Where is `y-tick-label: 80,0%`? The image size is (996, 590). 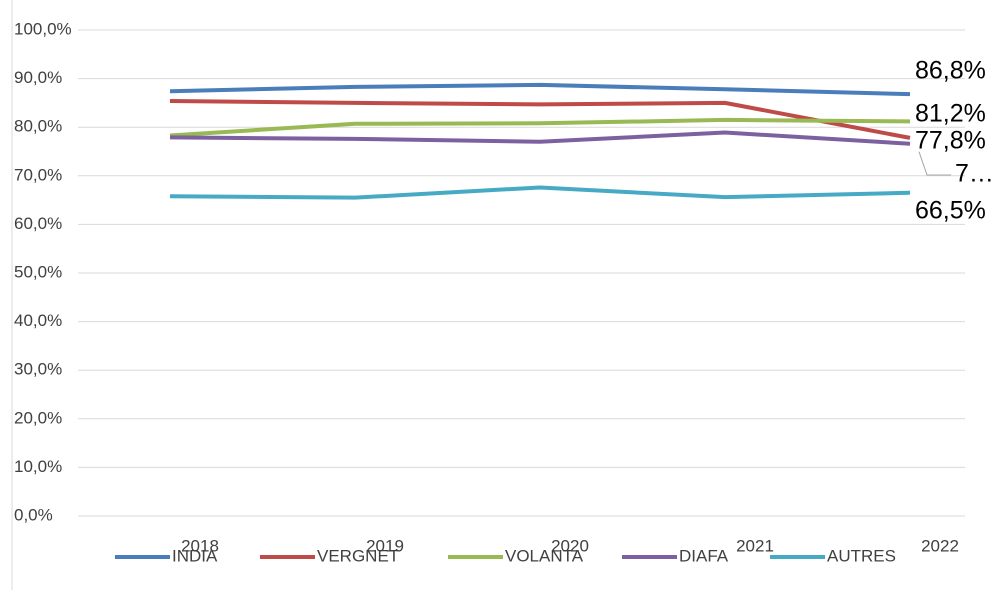 y-tick-label: 80,0% is located at coordinates (38, 126).